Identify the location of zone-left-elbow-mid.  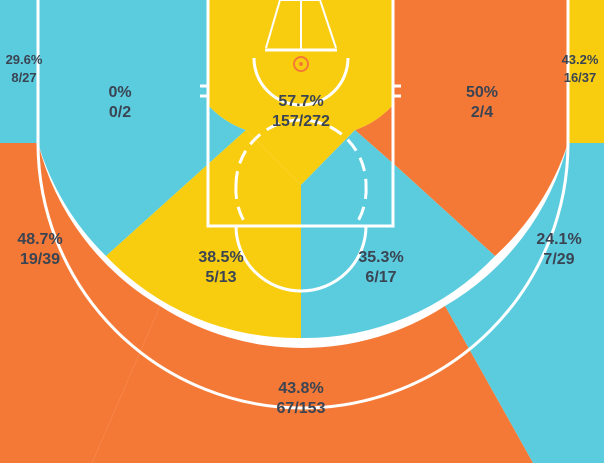
(203, 234).